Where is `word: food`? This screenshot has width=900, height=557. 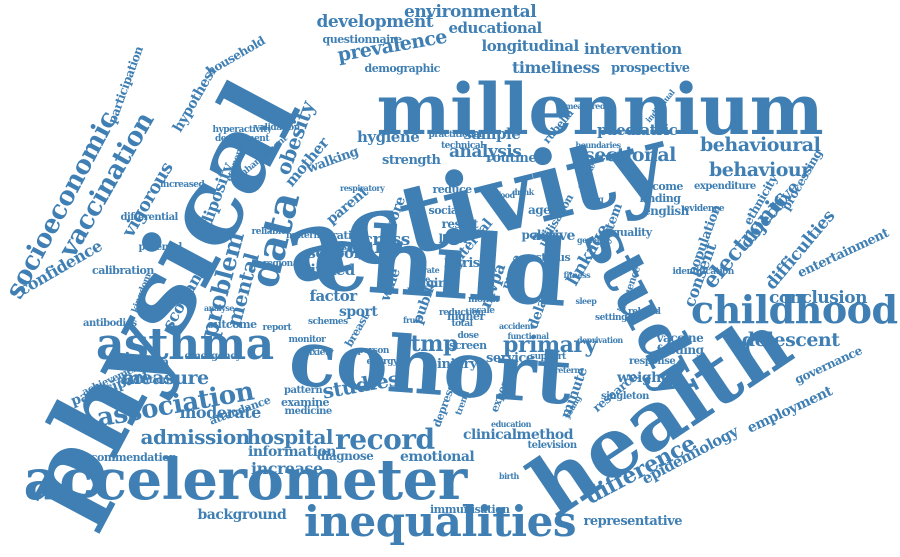
word: food is located at coordinates (506, 195).